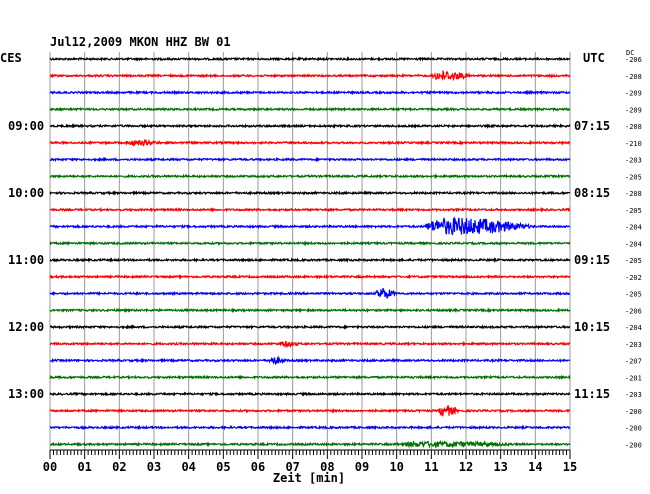 This screenshot has width=650, height=494. What do you see at coordinates (309, 478) in the screenshot?
I see `x-axis-label: Zeit [min]` at bounding box center [309, 478].